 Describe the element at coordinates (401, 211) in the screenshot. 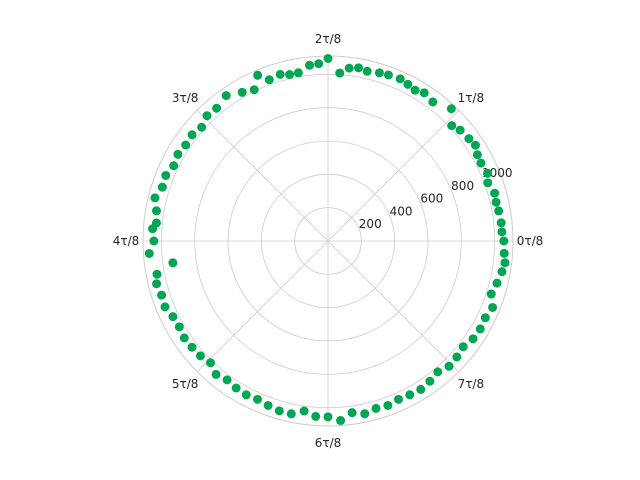

I see `radial-tick-label: 400` at that location.